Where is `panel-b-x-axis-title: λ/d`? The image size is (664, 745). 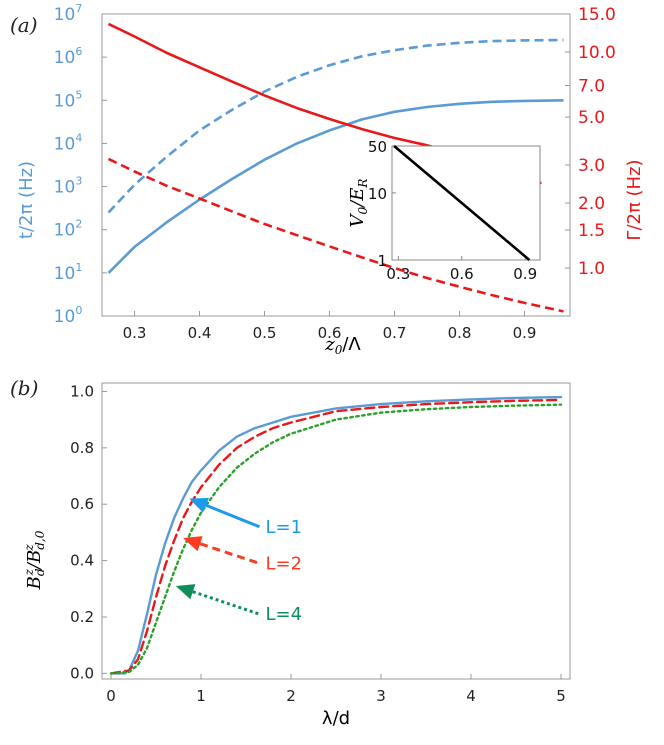 panel-b-x-axis-title: λ/d is located at coordinates (336, 718).